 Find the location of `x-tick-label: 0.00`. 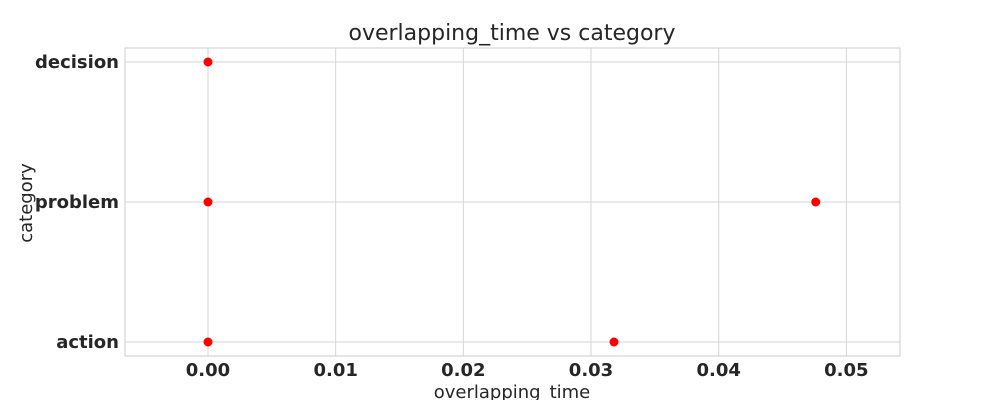

x-tick-label: 0.00 is located at coordinates (208, 370).